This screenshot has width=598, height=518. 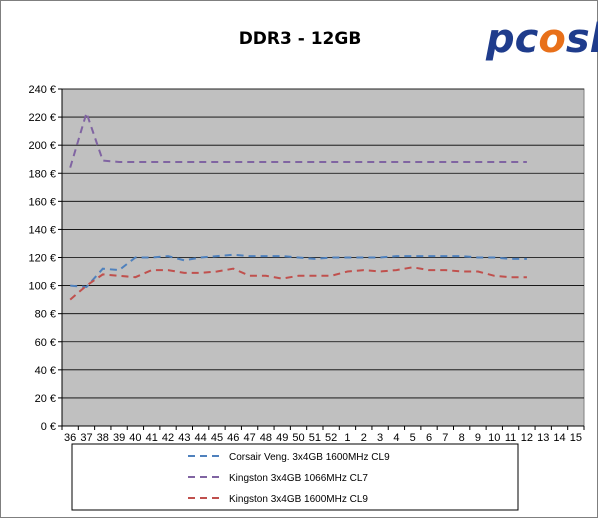 What do you see at coordinates (364, 438) in the screenshot?
I see `x-tick-label: 2` at bounding box center [364, 438].